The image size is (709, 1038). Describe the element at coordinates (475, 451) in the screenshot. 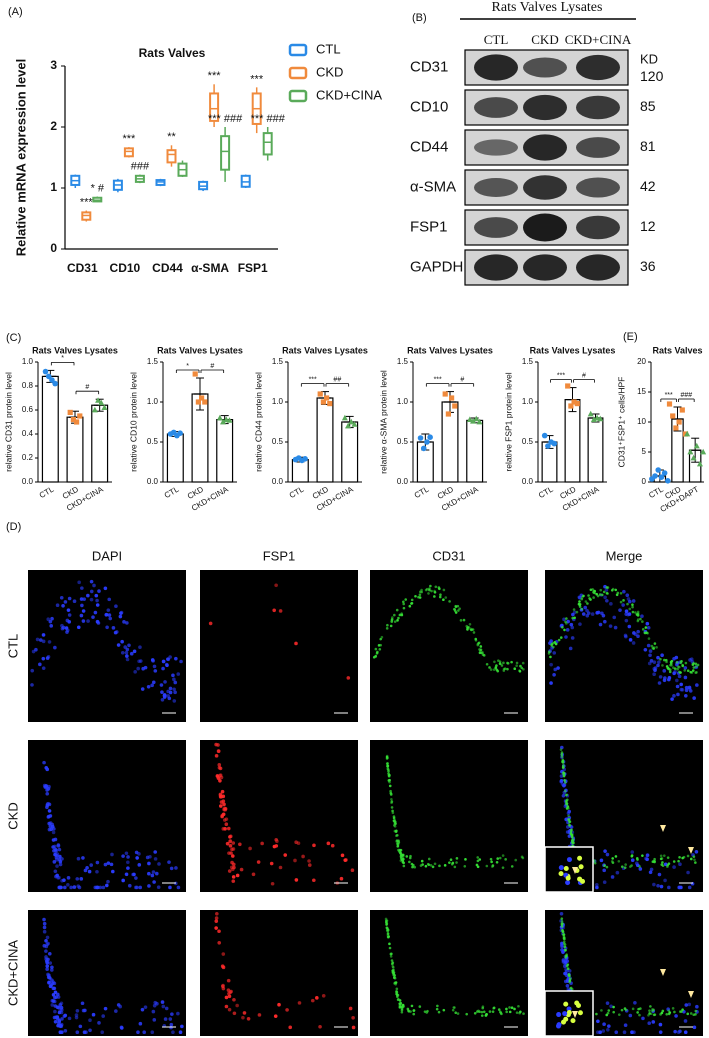

I see `bar` at that location.